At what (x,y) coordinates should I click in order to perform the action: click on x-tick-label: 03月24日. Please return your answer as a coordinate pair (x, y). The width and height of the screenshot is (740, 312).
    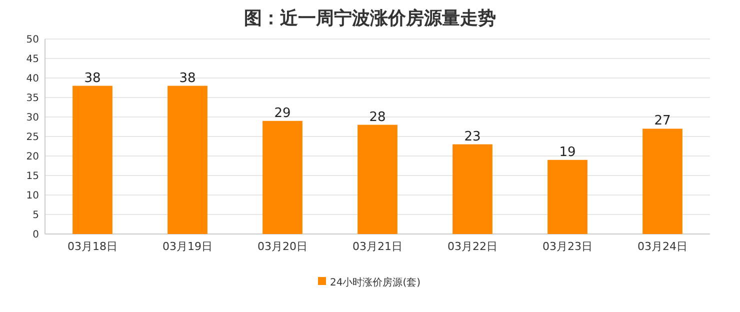
    Looking at the image, I should click on (663, 246).